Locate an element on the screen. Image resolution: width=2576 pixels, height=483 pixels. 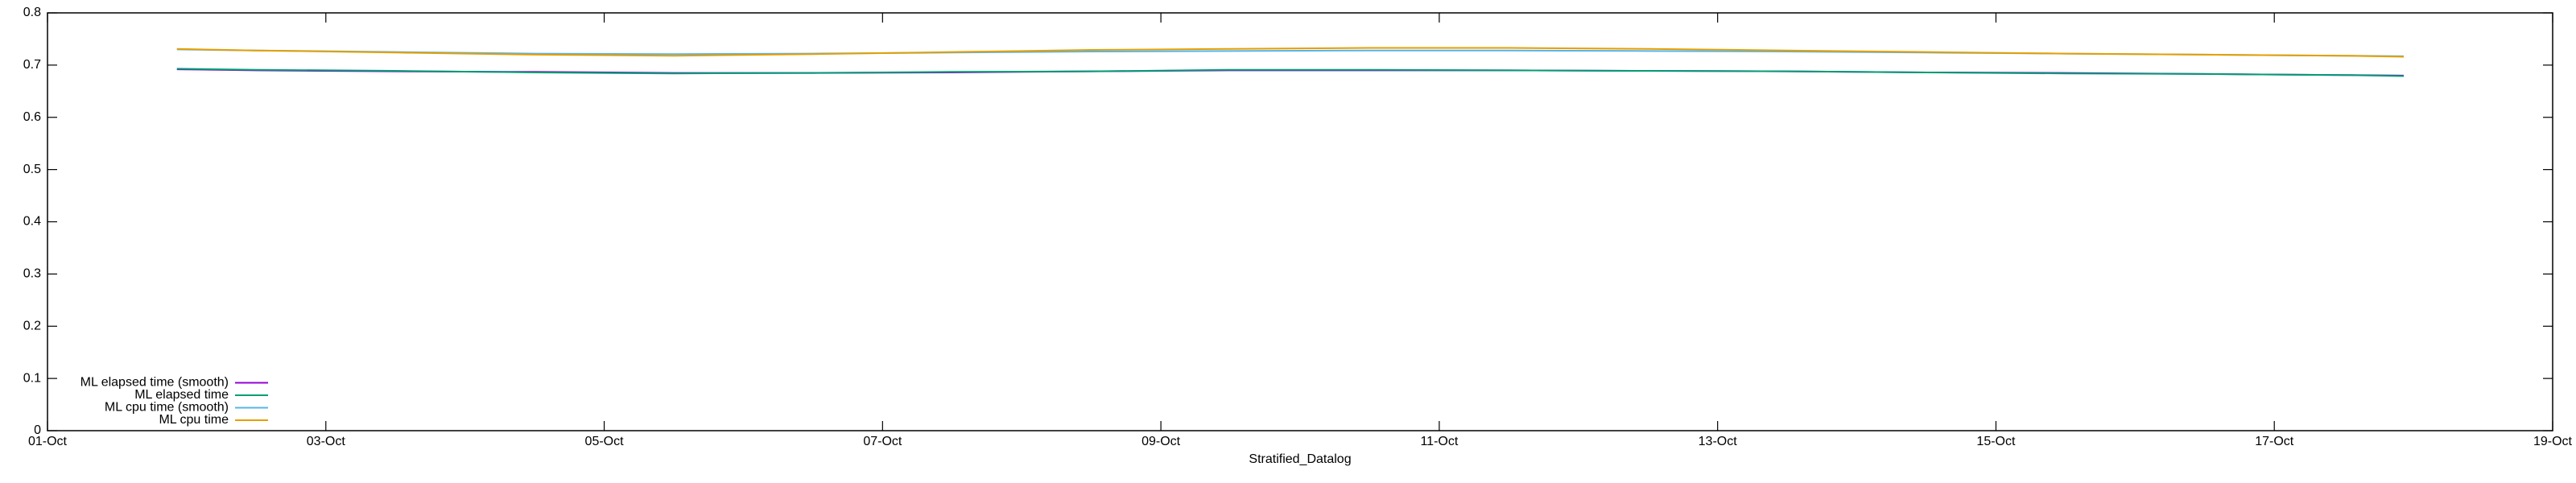
x-tick-label: 13-Oct is located at coordinates (1718, 442).